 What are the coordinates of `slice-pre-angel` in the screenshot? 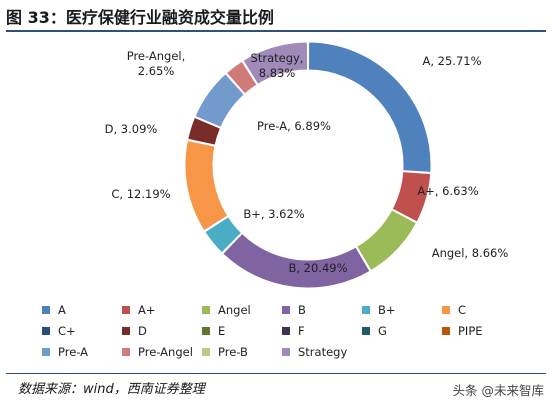 It's located at (241, 77).